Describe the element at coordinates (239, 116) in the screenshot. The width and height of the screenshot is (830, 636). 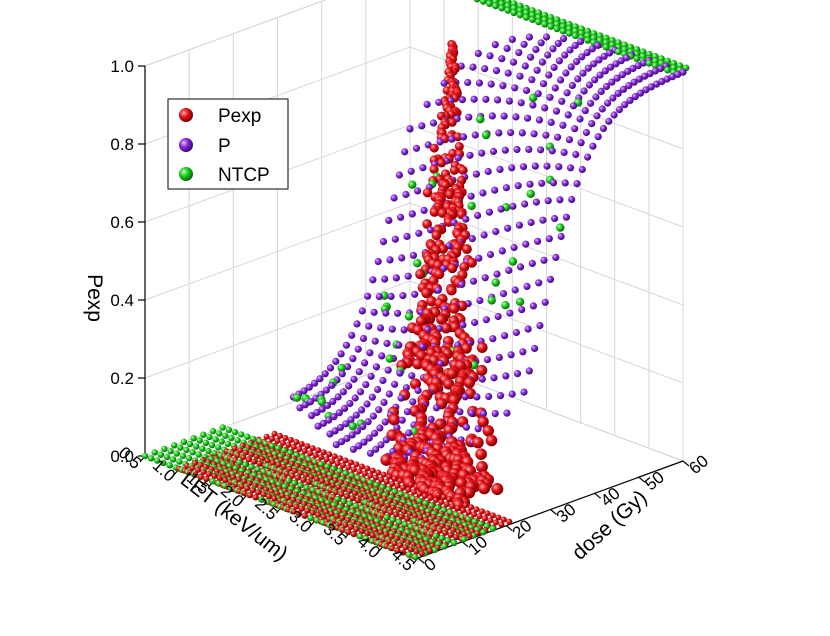
I see `legend-label-pexp: Pexp` at that location.